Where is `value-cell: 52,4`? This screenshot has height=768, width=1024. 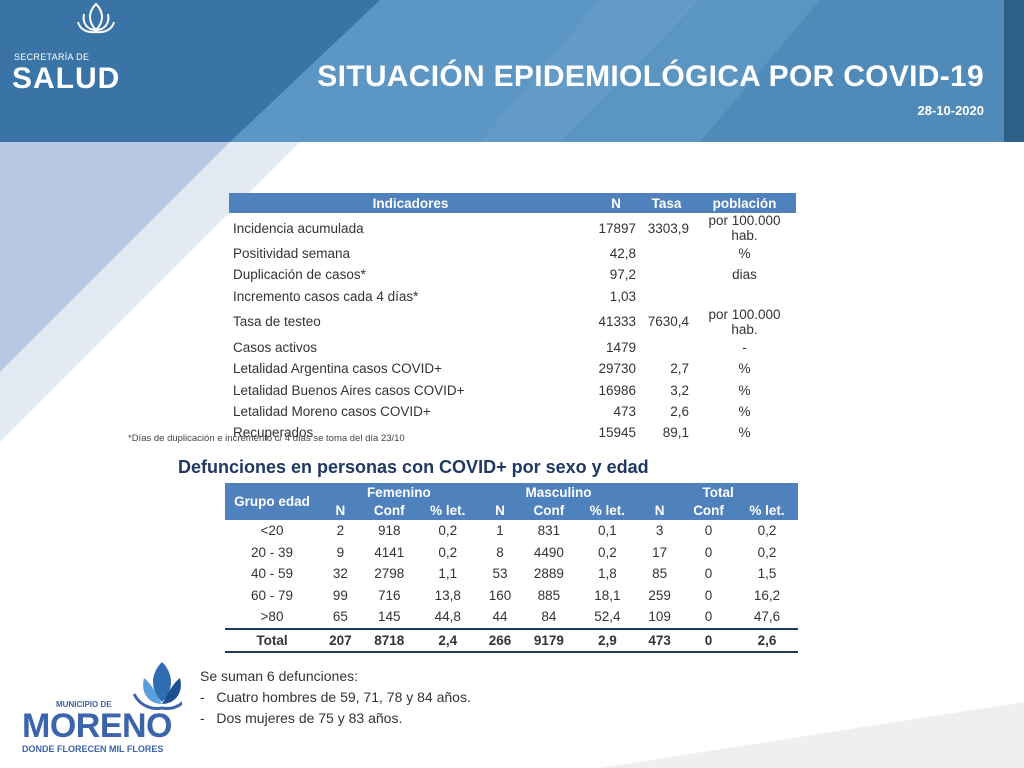
value-cell: 52,4 is located at coordinates (607, 617).